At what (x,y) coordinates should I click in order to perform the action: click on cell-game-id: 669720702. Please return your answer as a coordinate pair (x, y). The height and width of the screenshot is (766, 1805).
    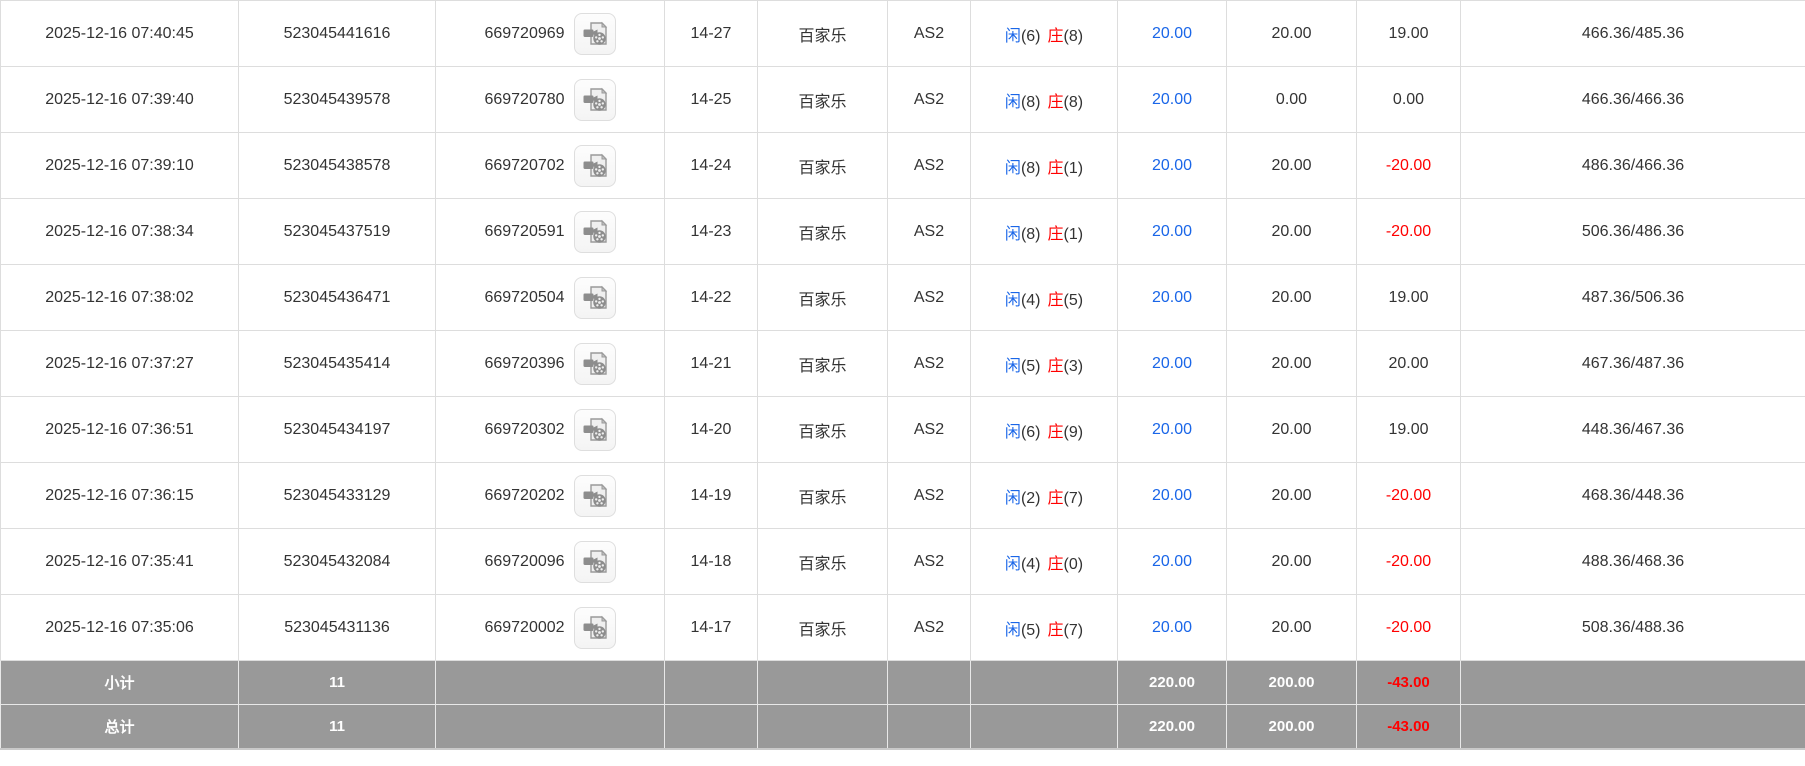
    Looking at the image, I should click on (550, 165).